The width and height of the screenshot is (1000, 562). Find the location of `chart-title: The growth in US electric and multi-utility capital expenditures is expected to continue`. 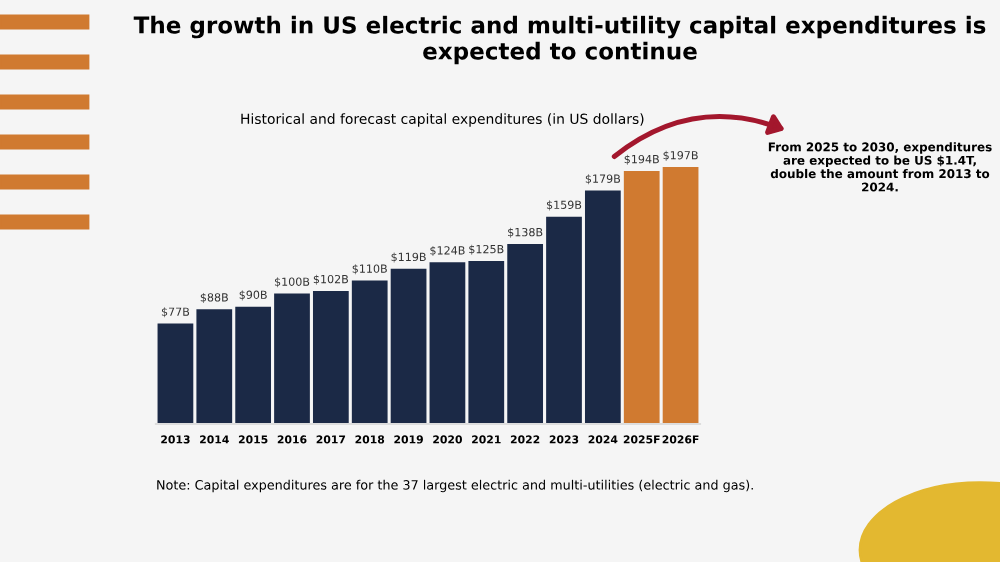

chart-title: The growth in US electric and multi-utility capital expenditures is expected to continue is located at coordinates (559, 40).